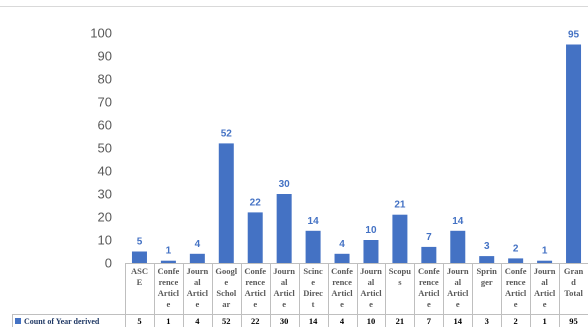  Describe the element at coordinates (105, 56) in the screenshot. I see `y-tick-label: 90` at that location.